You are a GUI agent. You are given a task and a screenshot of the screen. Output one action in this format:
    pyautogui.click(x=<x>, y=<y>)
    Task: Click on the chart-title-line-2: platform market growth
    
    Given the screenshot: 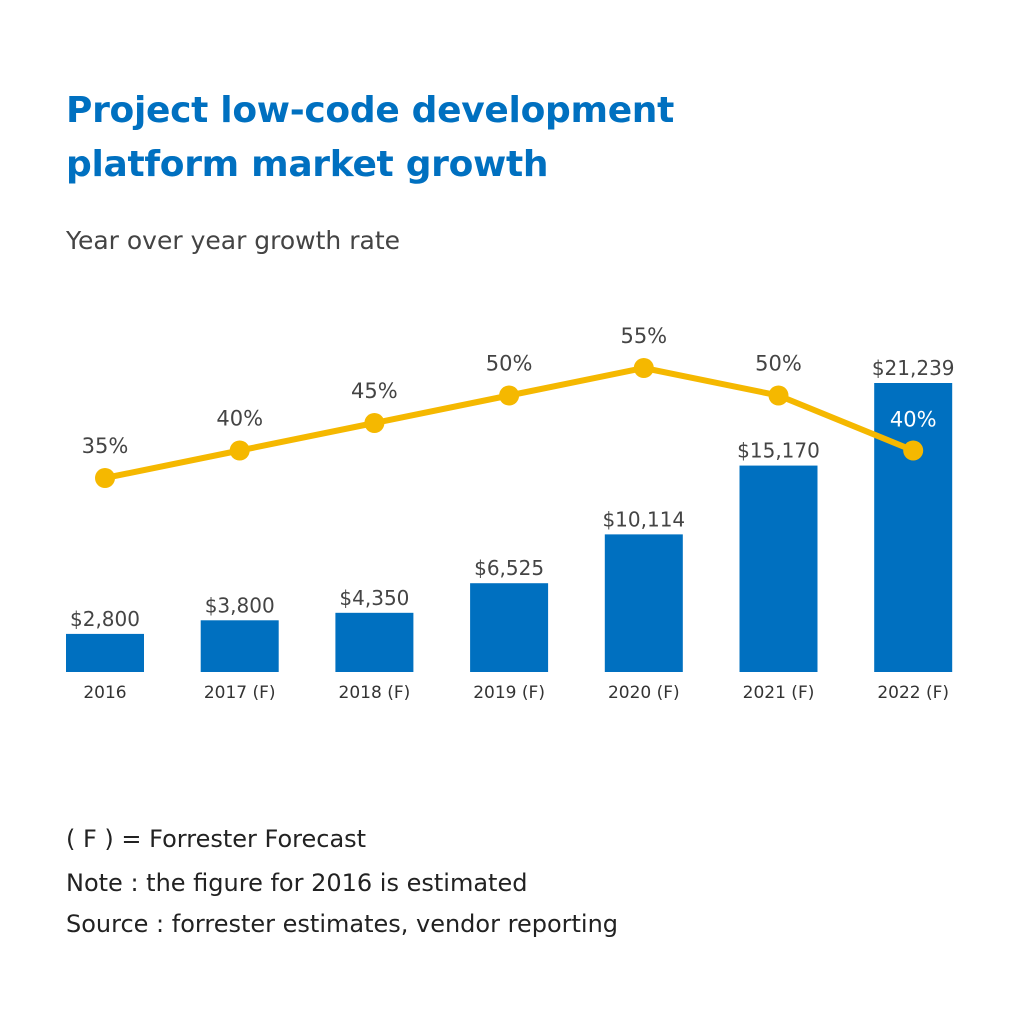 What is the action you would take?
    pyautogui.click(x=307, y=164)
    